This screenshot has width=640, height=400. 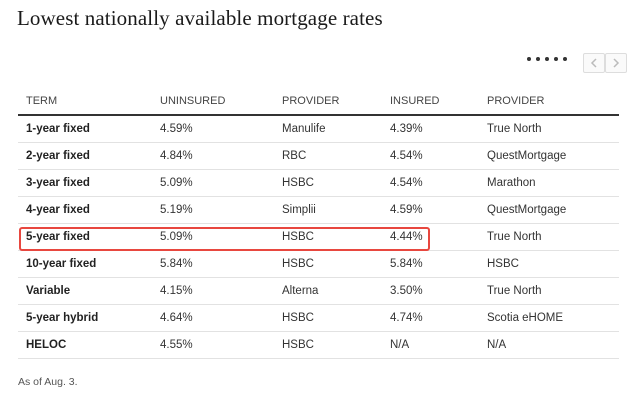 I want to click on term-cell: 2-year fixed, so click(x=85, y=156).